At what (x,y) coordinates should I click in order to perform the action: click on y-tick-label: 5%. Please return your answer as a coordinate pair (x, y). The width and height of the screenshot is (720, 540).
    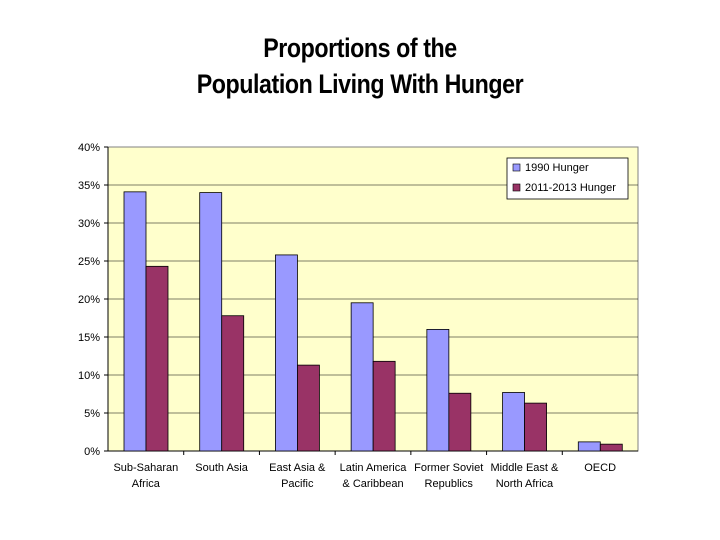
    Looking at the image, I should click on (92, 414).